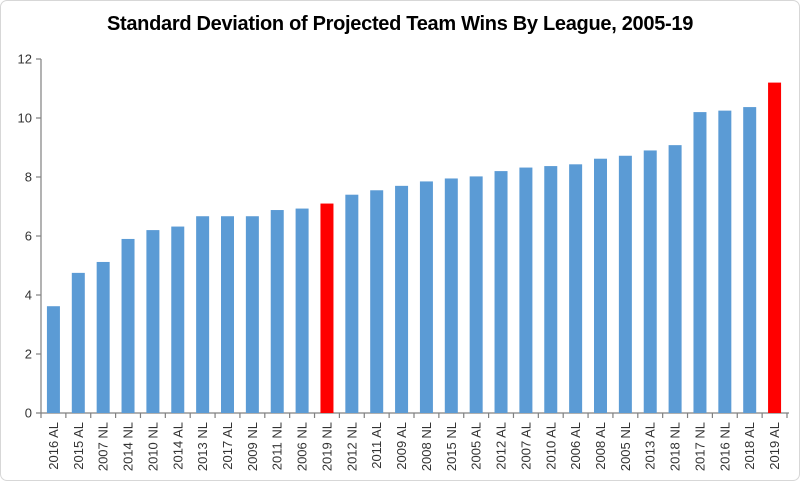 The height and width of the screenshot is (481, 800). Describe the element at coordinates (377, 301) in the screenshot. I see `bar-2011-al` at that location.